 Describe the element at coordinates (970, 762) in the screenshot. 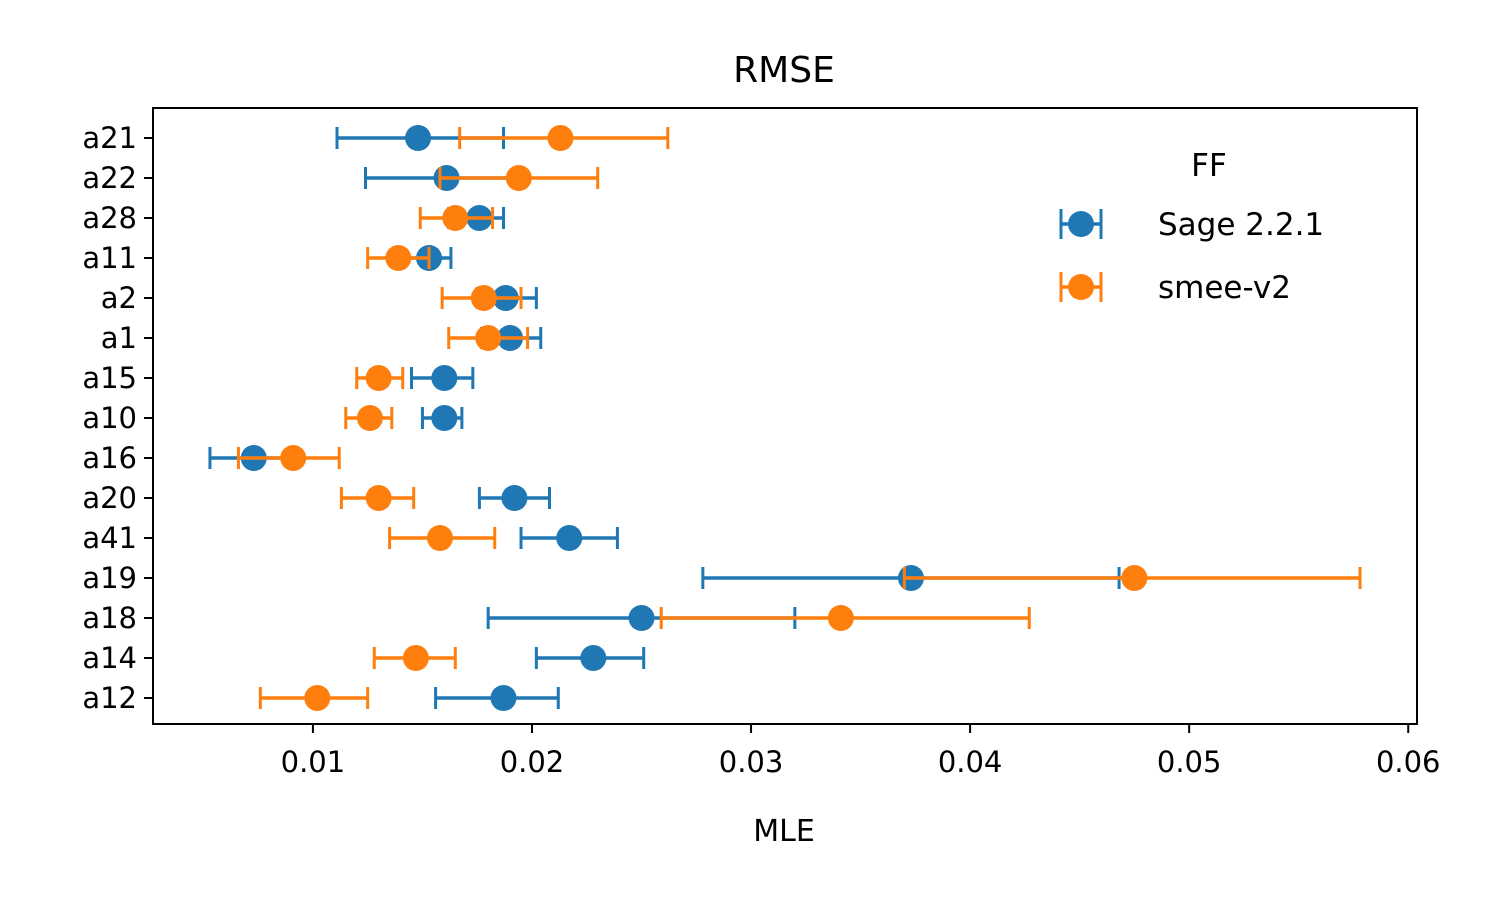

I see `x-tick-label: 0.04` at that location.